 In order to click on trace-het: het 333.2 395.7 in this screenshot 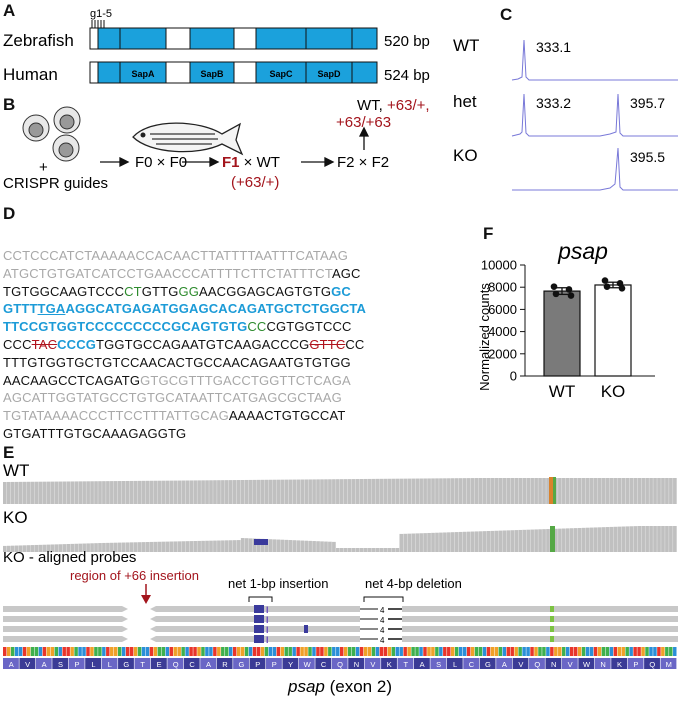, I will do `click(565, 114)`.